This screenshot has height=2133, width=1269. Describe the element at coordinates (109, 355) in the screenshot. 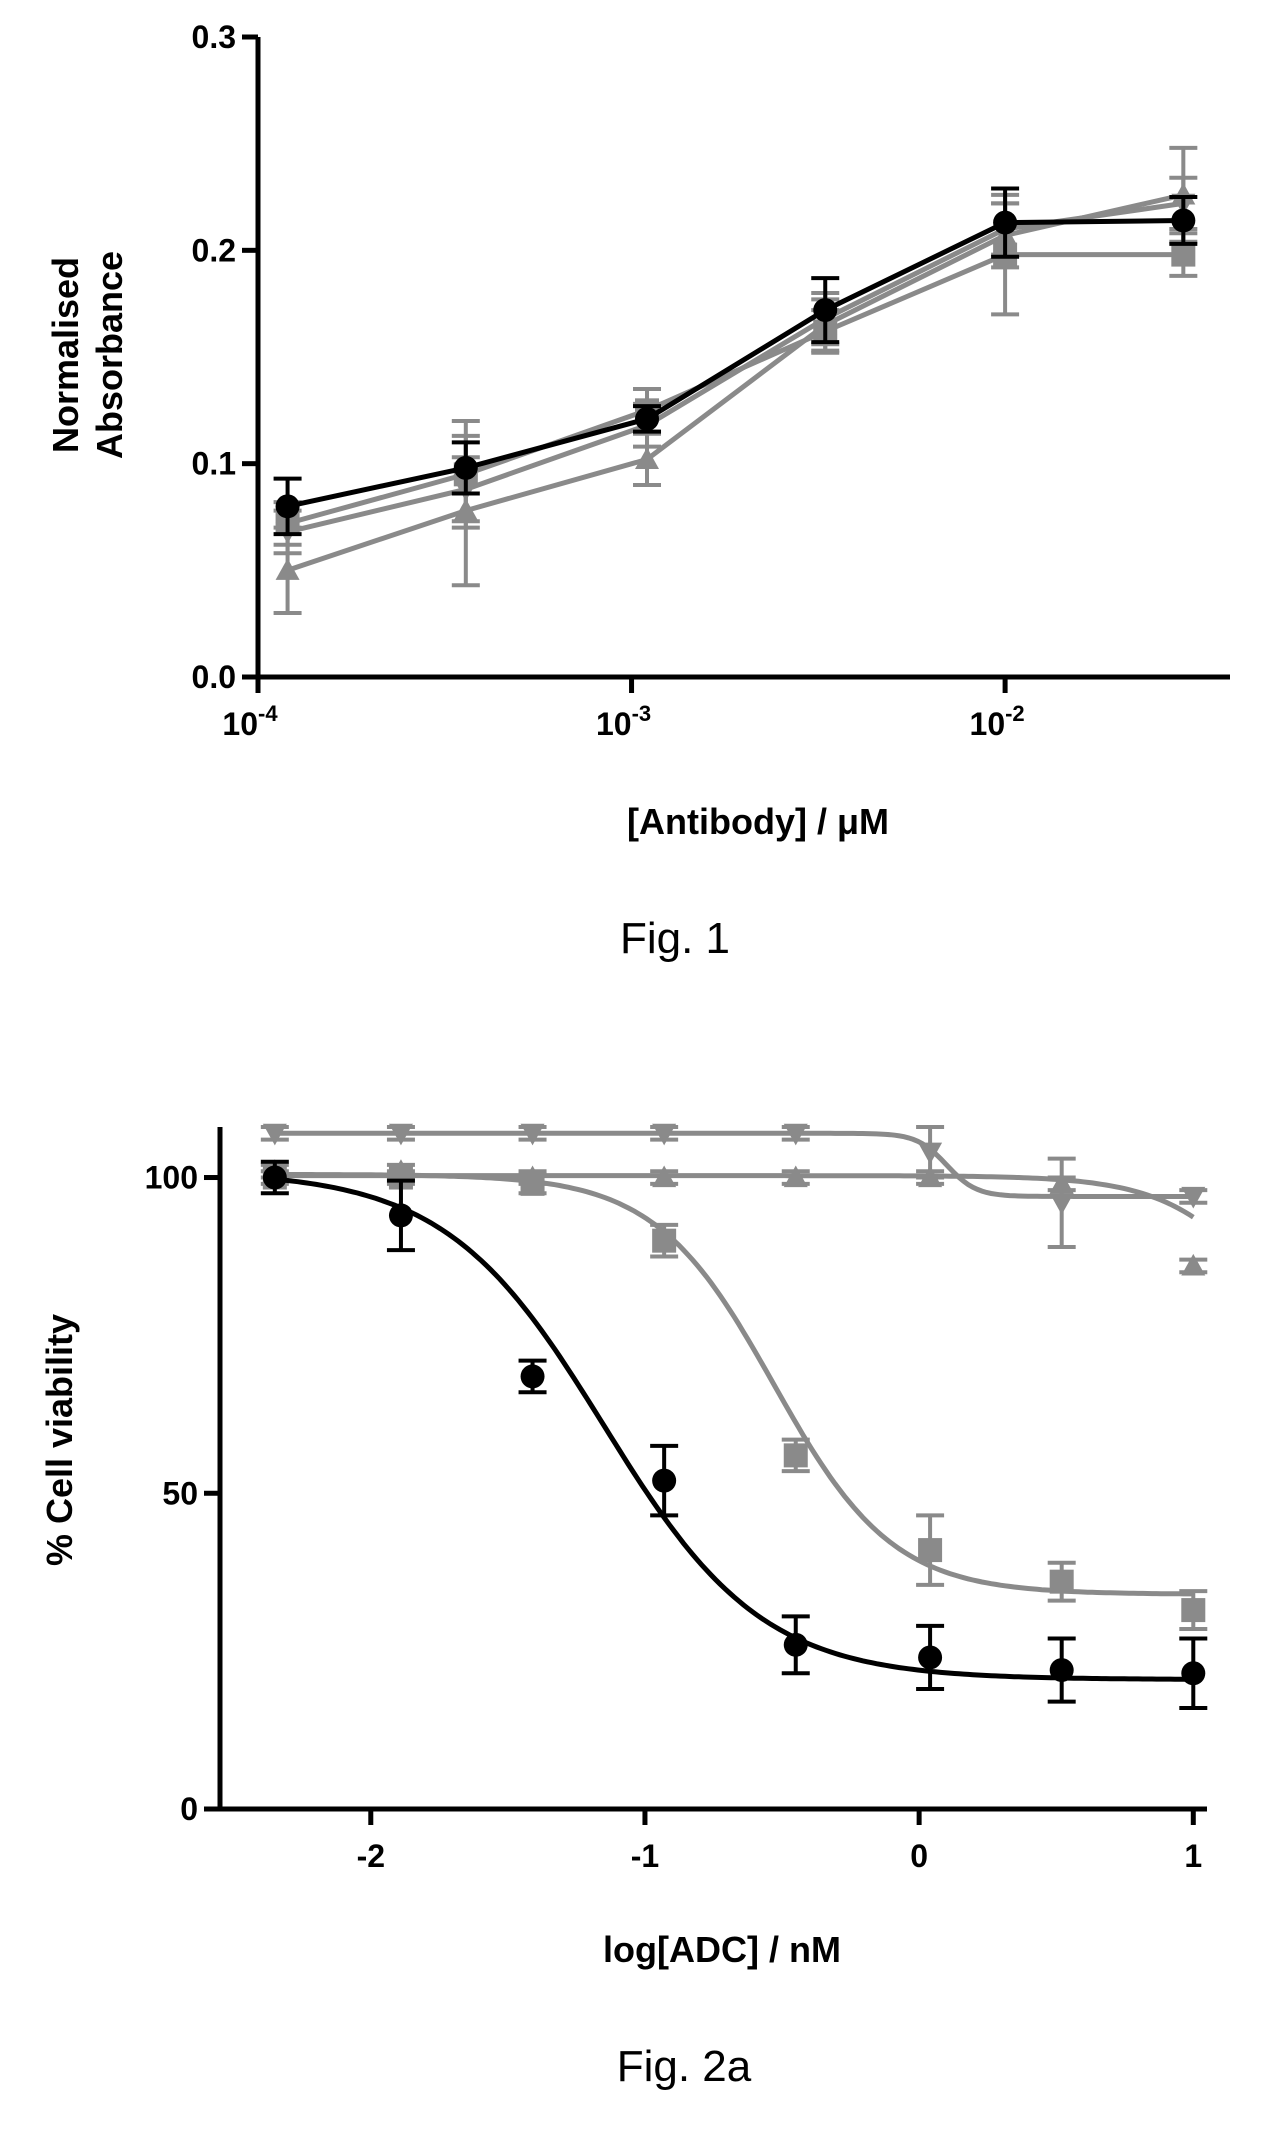

I see `y-axis-label-line2-fig1: Absorbance` at that location.